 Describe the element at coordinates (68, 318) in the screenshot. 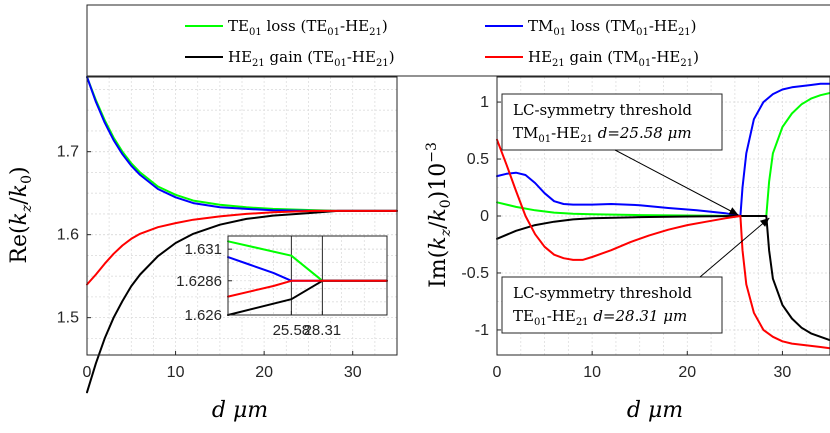

I see `left-ytick-label: 1.5` at that location.